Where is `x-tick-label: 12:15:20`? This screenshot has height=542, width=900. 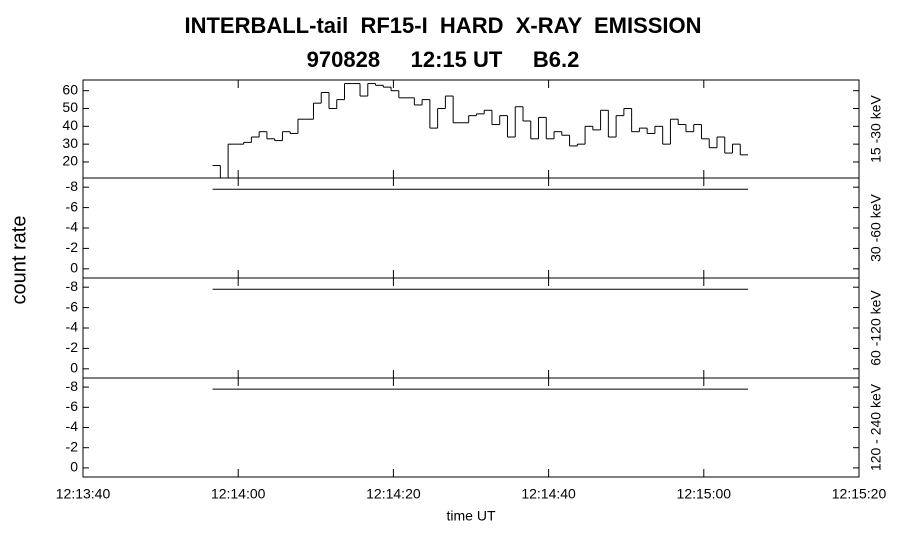 x-tick-label: 12:15:20 is located at coordinates (859, 494).